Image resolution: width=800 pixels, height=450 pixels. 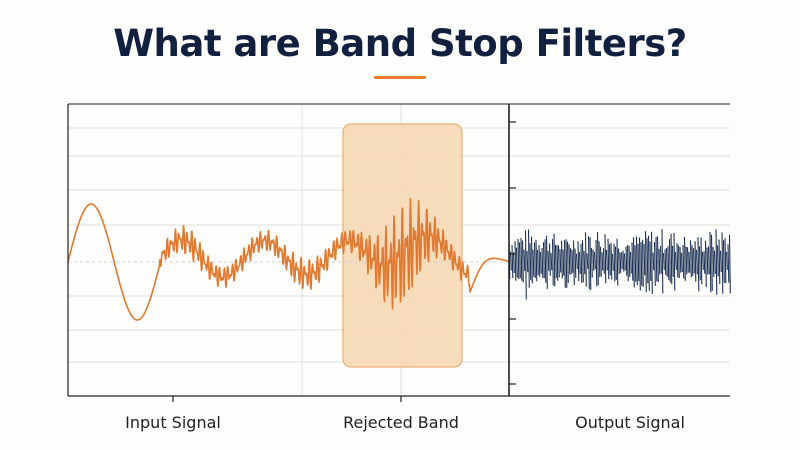 I want to click on input-signal-label: Input Signal, so click(x=173, y=422).